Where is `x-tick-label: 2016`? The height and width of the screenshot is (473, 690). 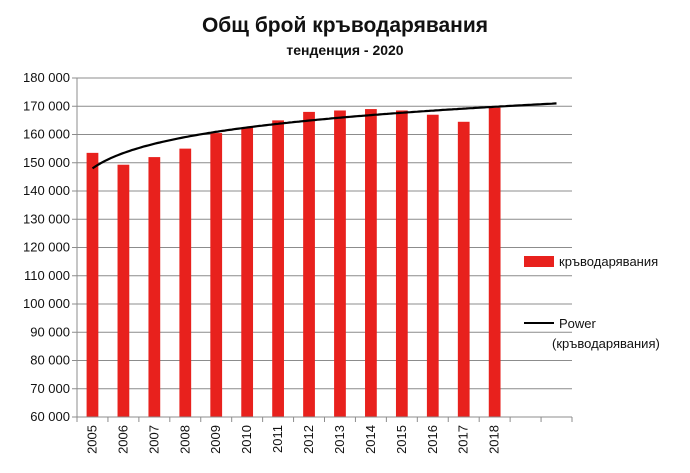 x-tick-label: 2016 is located at coordinates (432, 439).